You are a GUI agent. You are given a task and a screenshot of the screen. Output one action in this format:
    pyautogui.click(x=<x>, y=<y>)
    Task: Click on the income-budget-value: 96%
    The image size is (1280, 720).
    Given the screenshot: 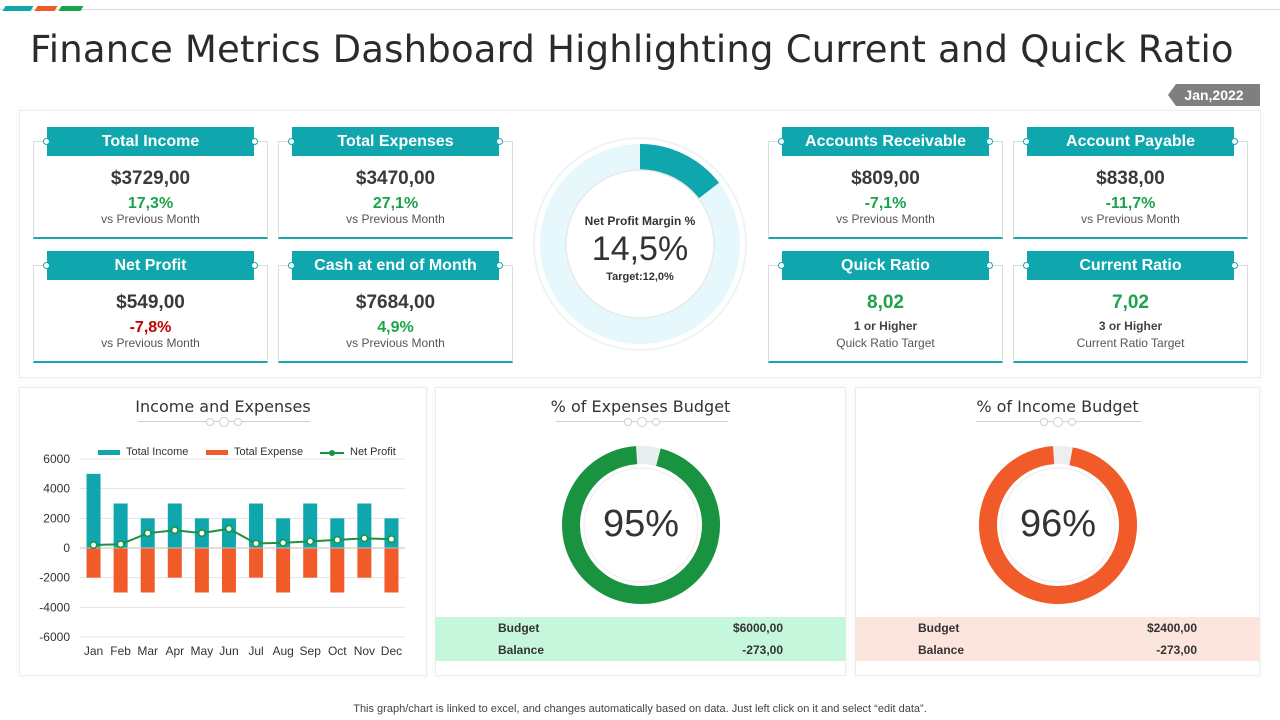 What is the action you would take?
    pyautogui.click(x=1058, y=524)
    